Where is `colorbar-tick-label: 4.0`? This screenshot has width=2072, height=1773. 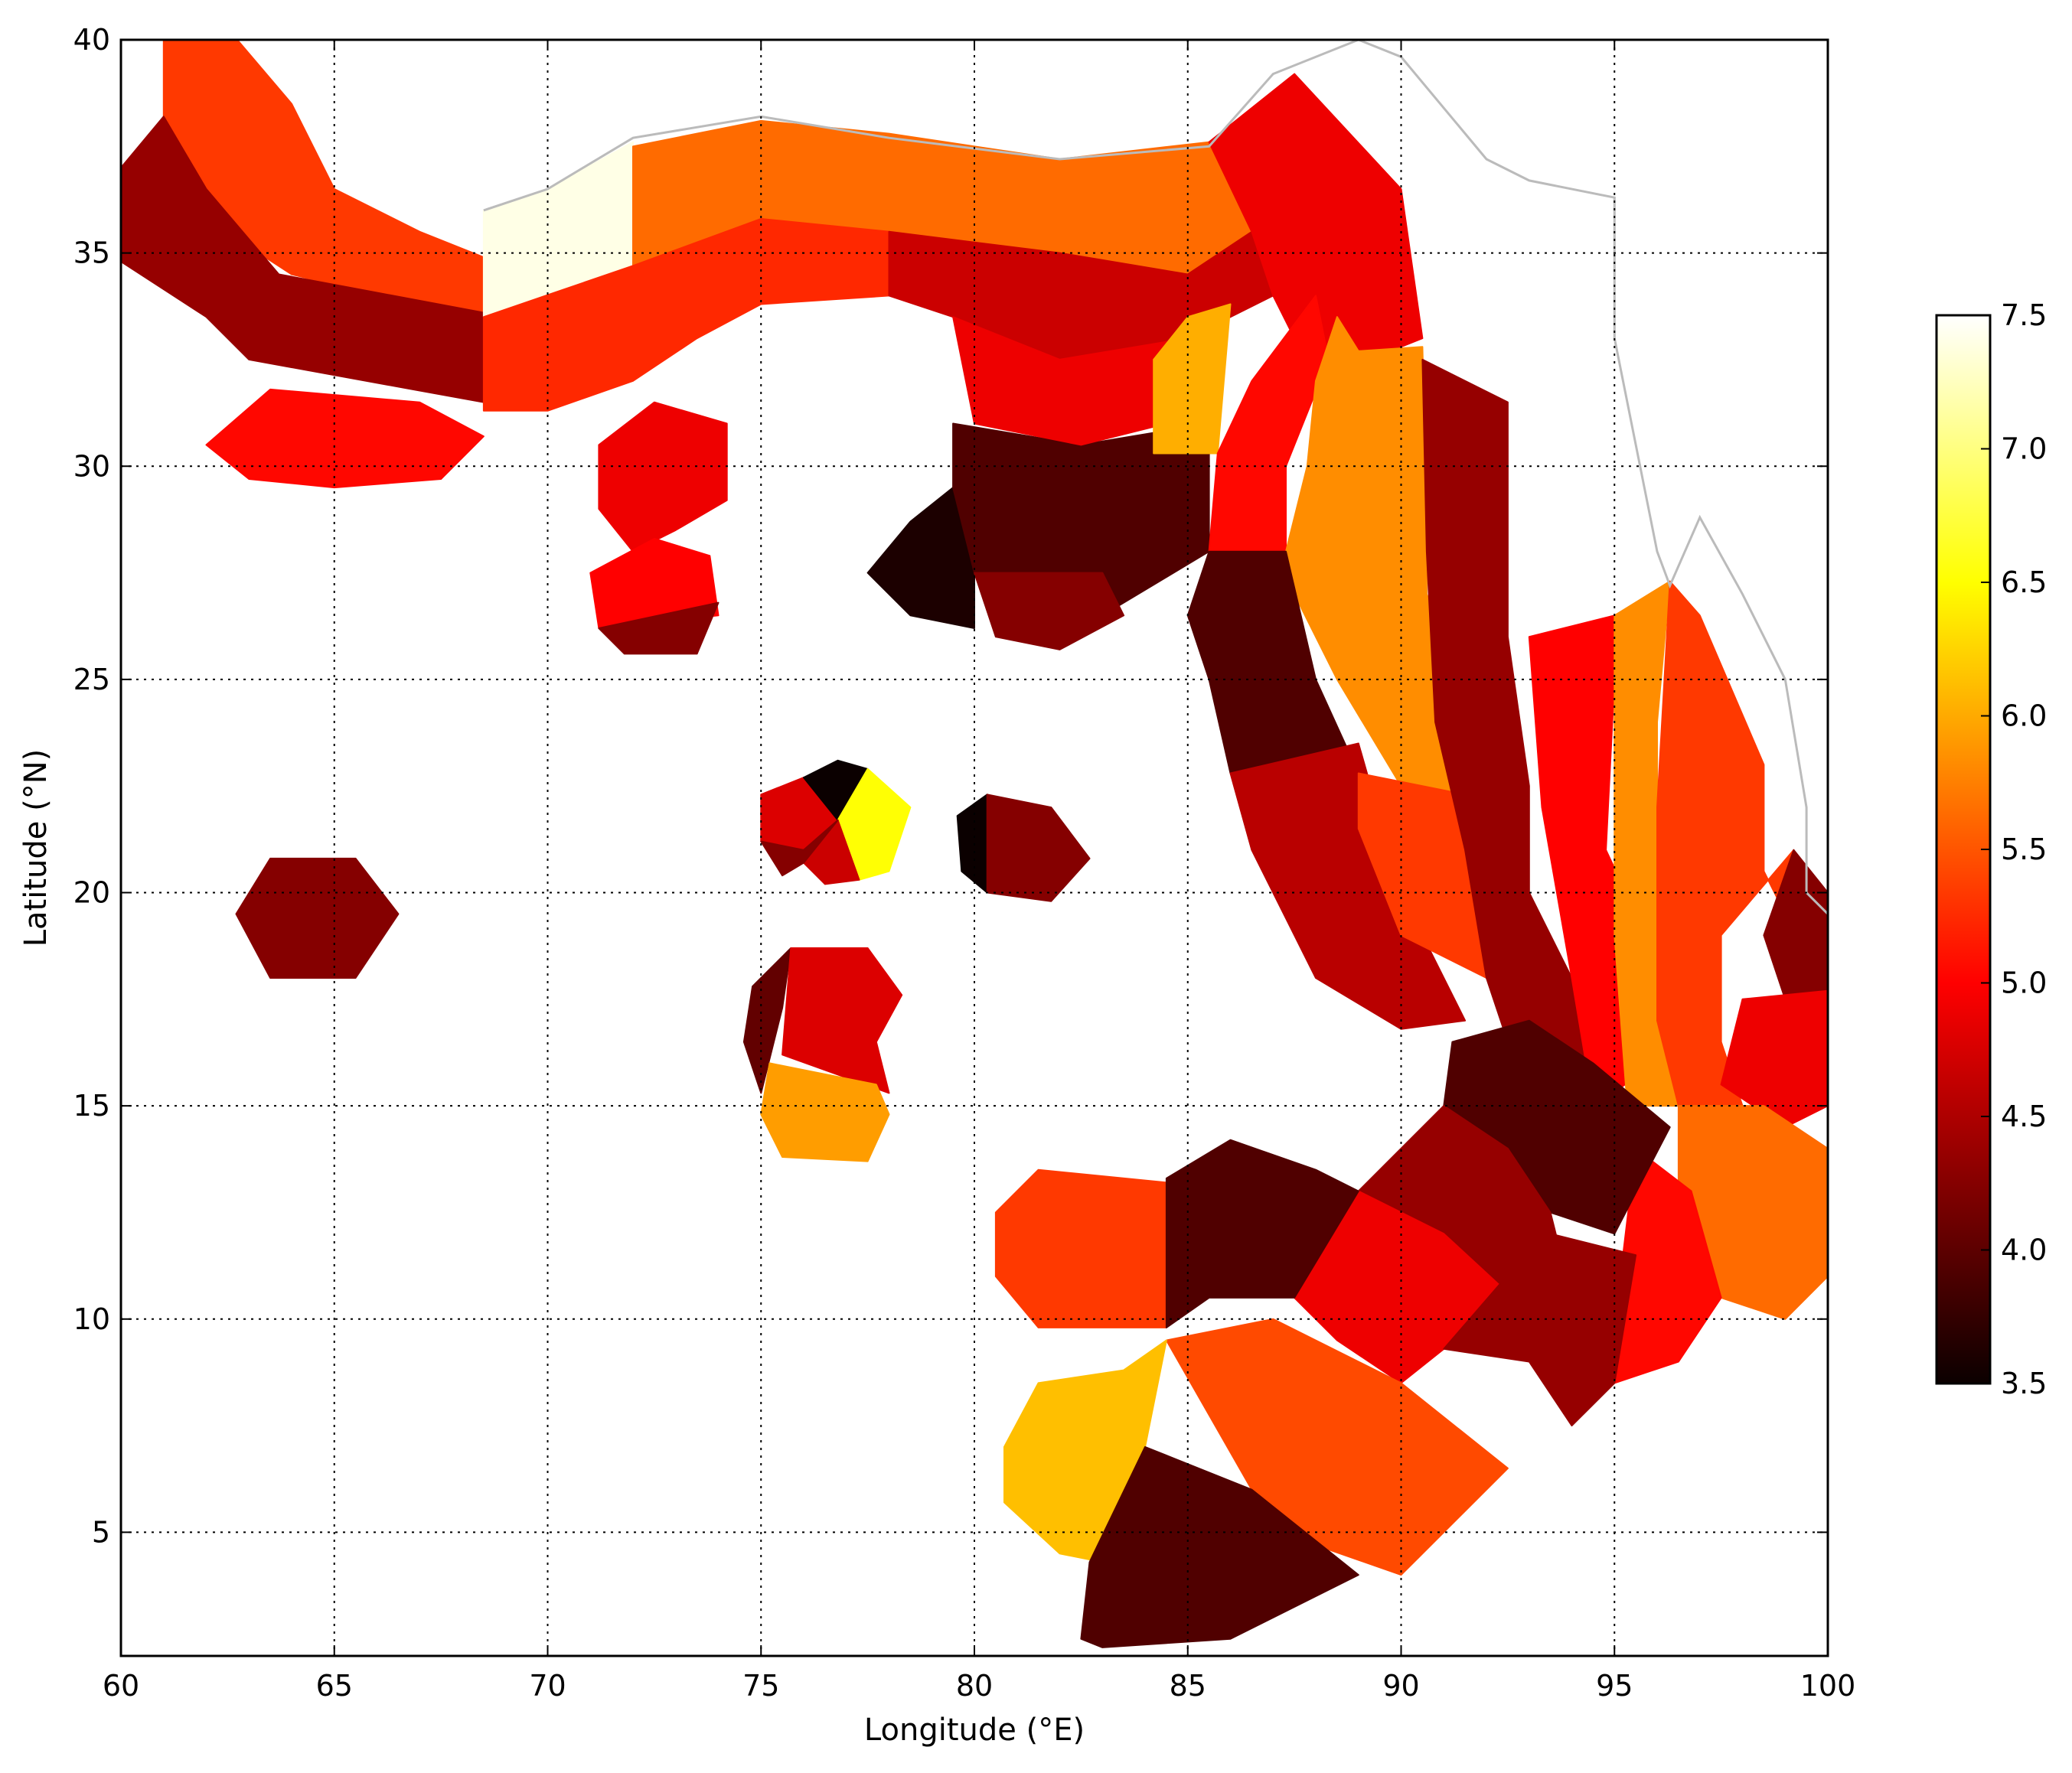
colorbar-tick-label: 4.0 is located at coordinates (2024, 1250).